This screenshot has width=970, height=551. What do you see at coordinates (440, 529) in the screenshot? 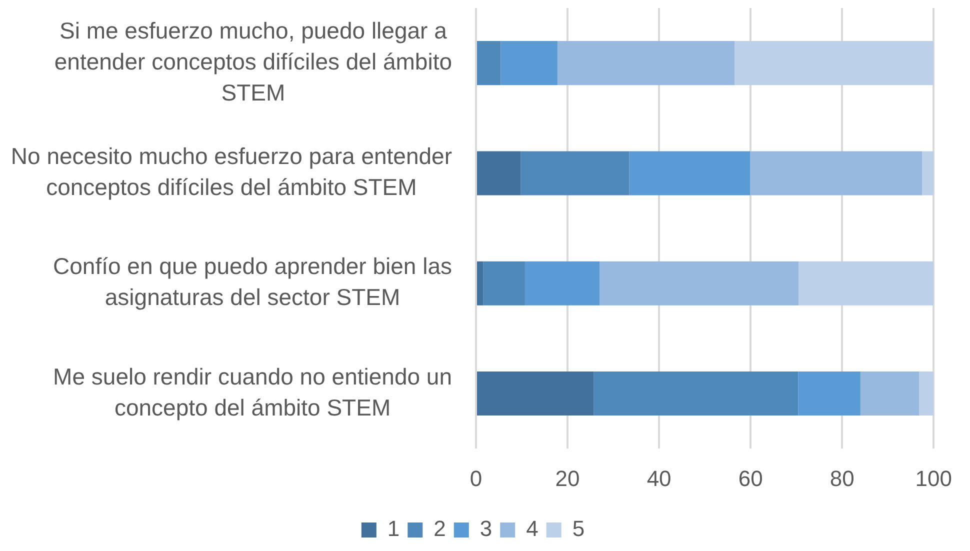
I see `legend-label: 2` at bounding box center [440, 529].